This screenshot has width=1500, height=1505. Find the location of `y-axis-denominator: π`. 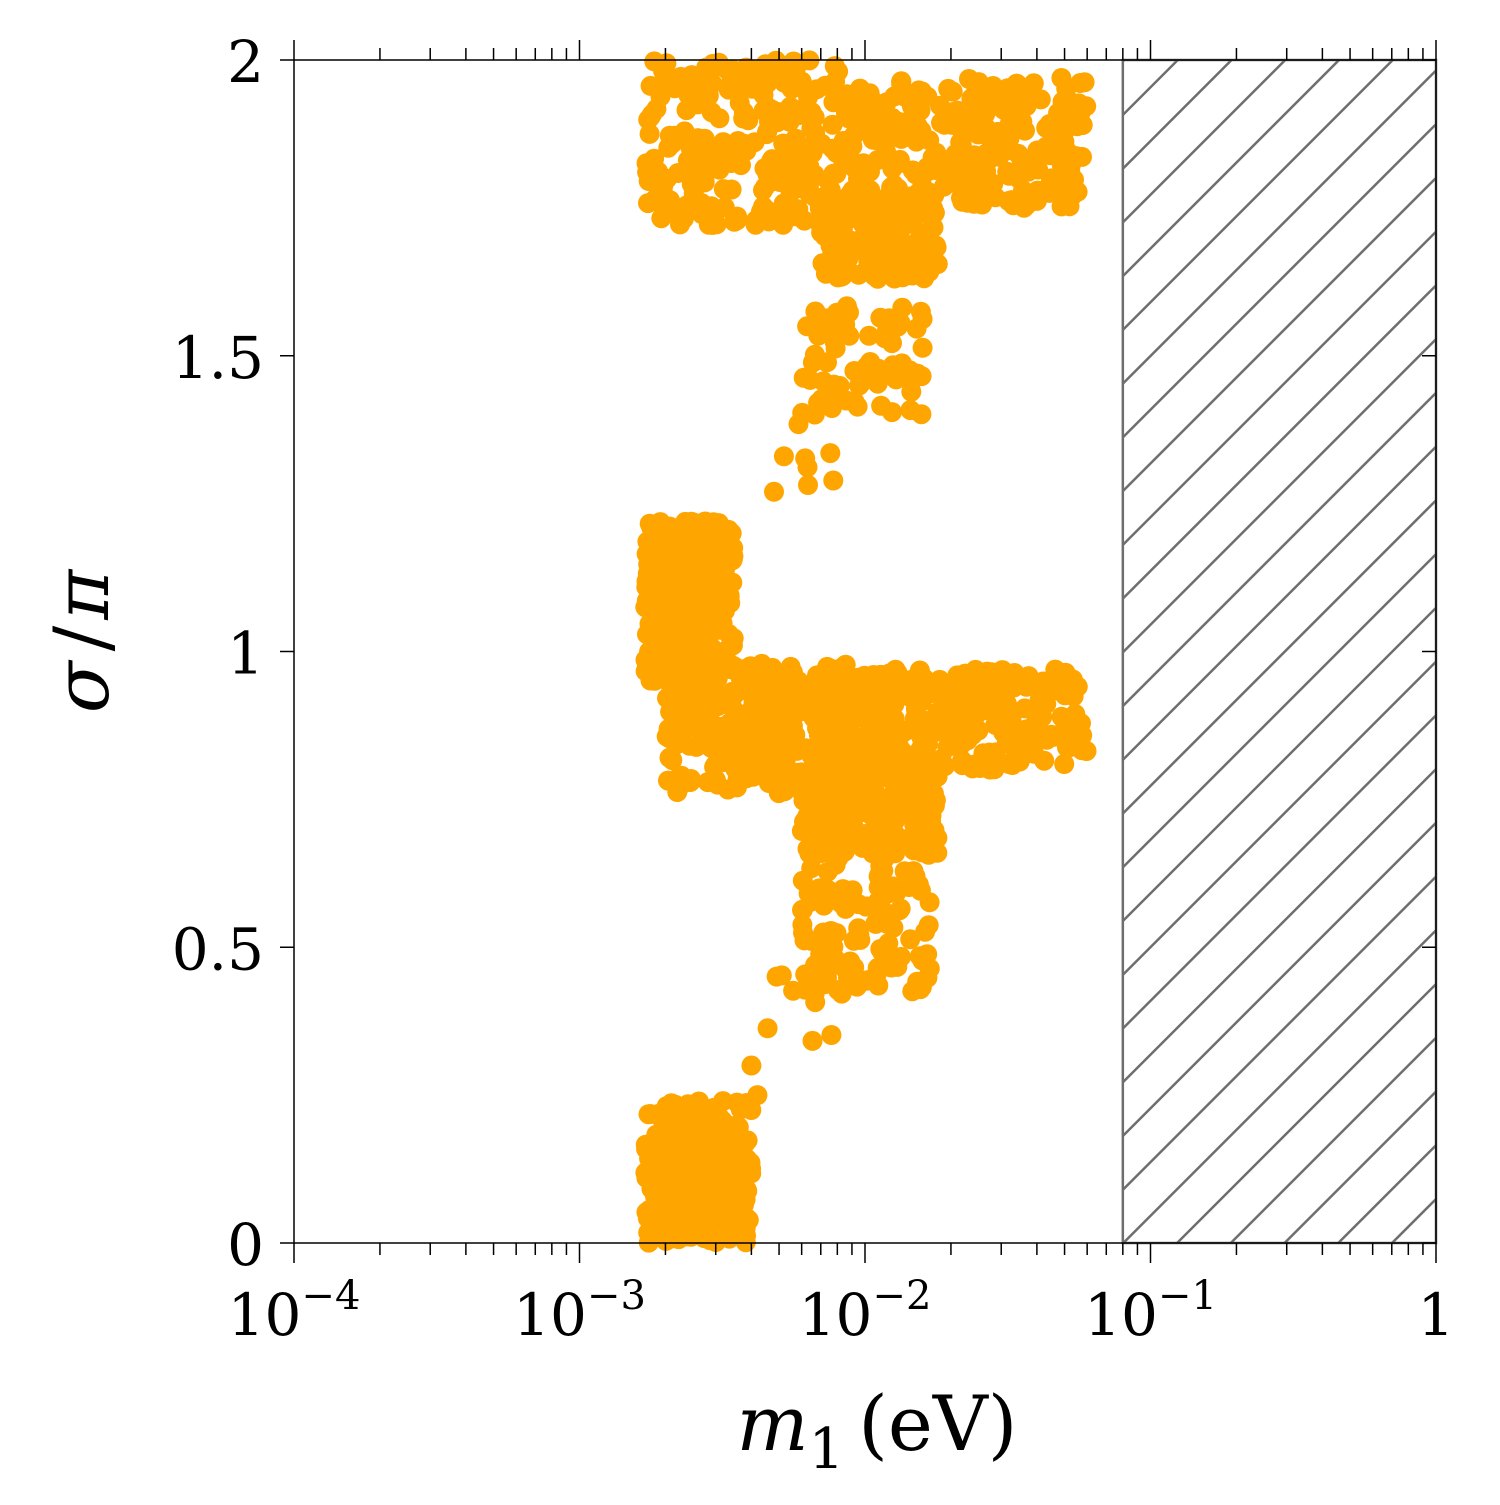

y-axis-denominator: π is located at coordinates (81, 594).